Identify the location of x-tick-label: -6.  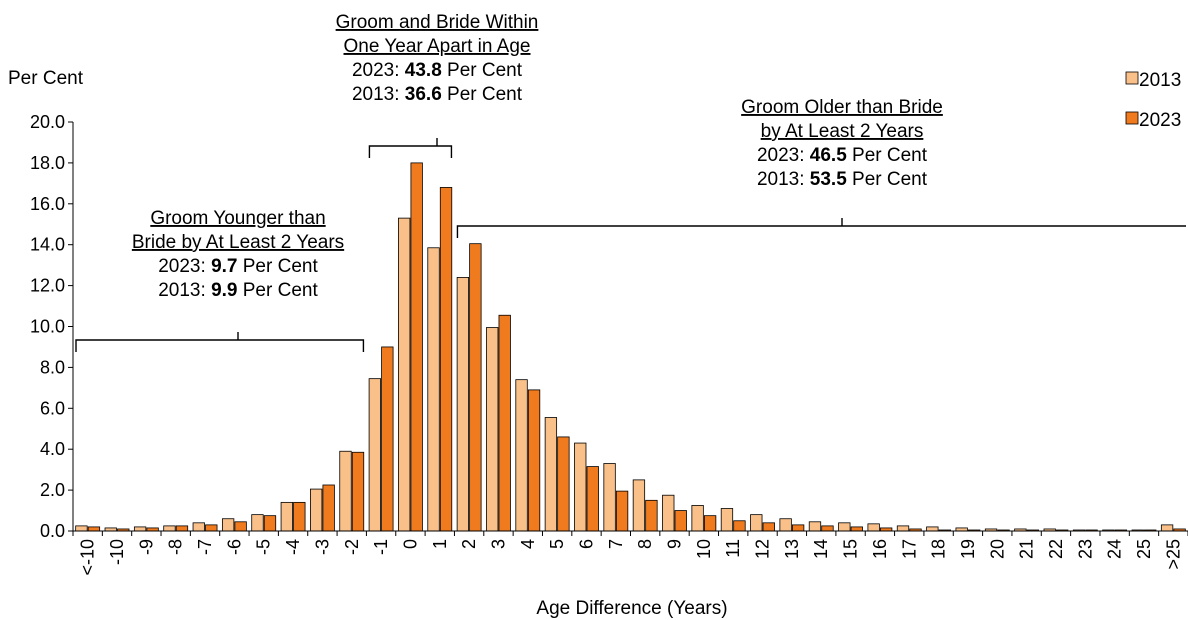
(234, 547).